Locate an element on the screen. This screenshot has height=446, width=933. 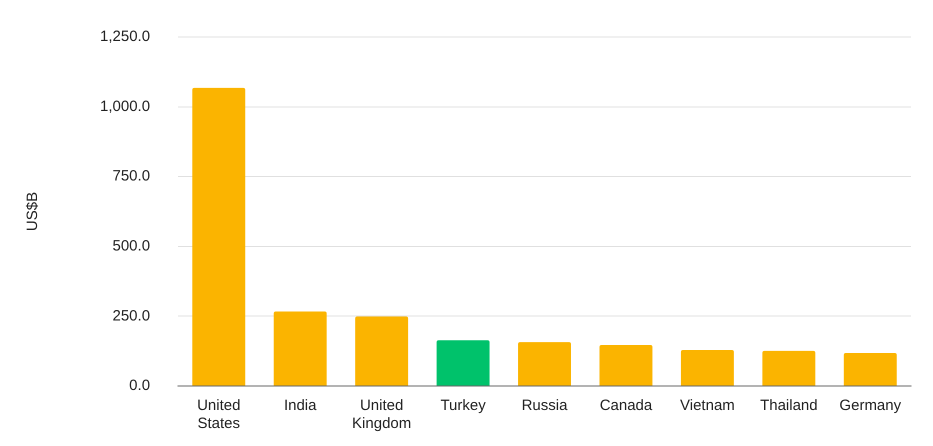
x-tick-label: Russia is located at coordinates (545, 405).